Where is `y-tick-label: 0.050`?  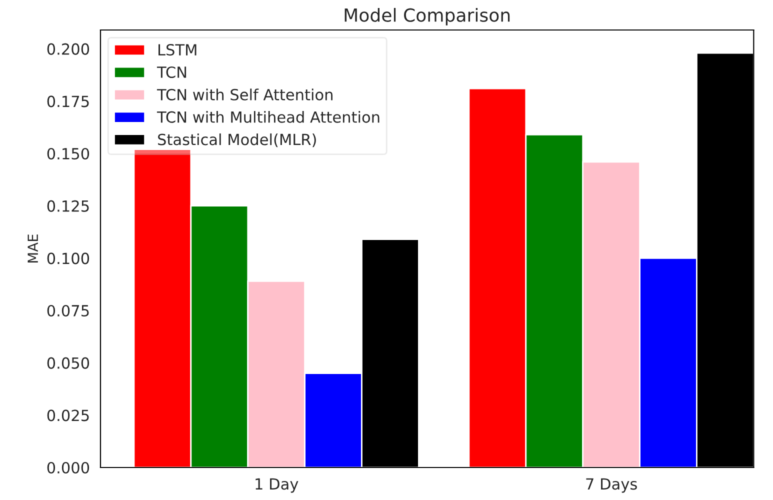
y-tick-label: 0.050 is located at coordinates (68, 363).